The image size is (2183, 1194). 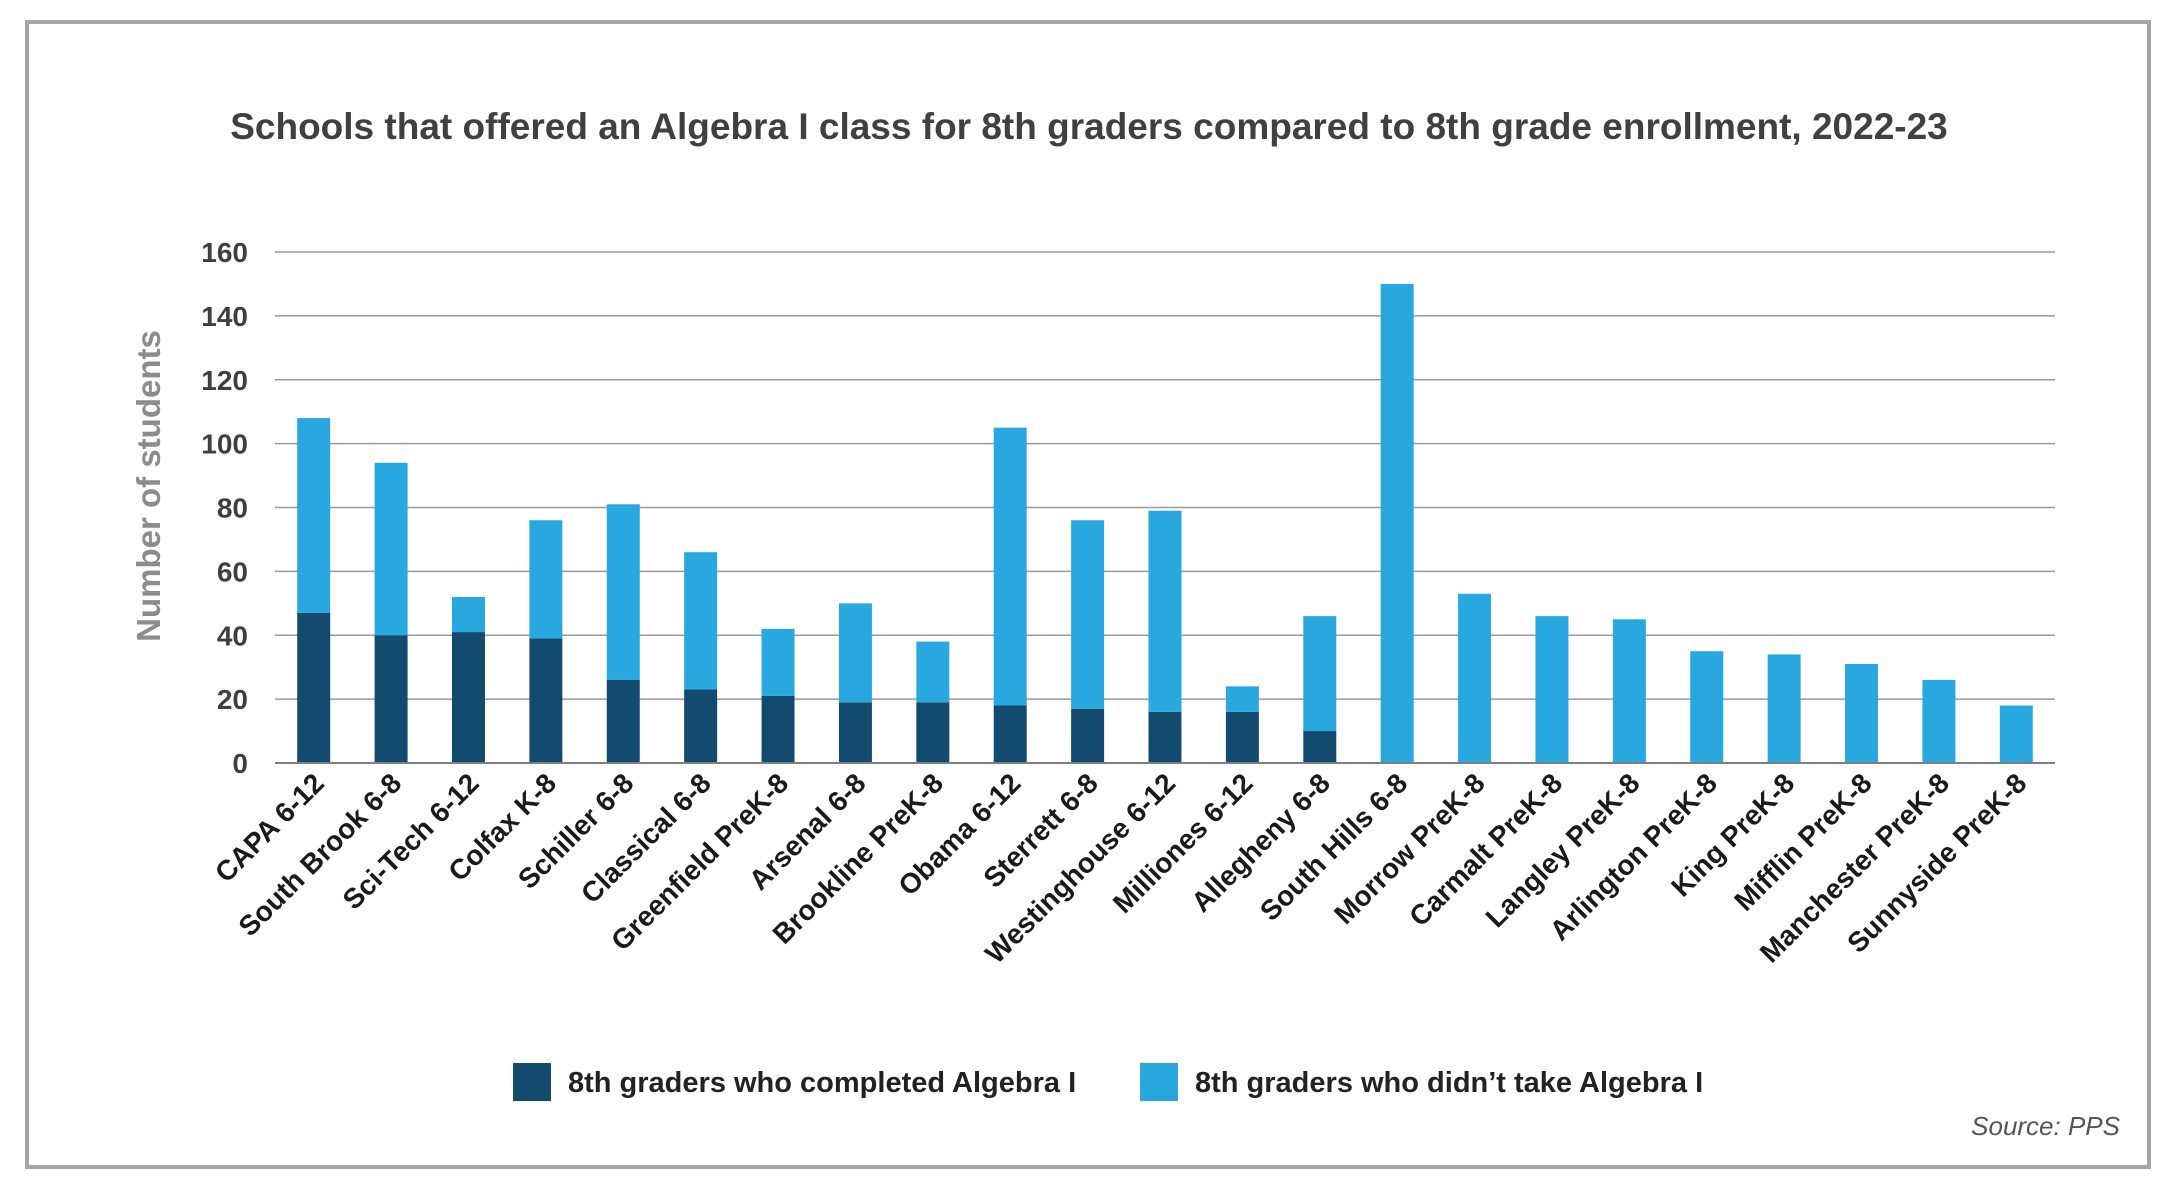 What do you see at coordinates (1183, 843) in the screenshot?
I see `x-tick-label-12: Milliones 6-12` at bounding box center [1183, 843].